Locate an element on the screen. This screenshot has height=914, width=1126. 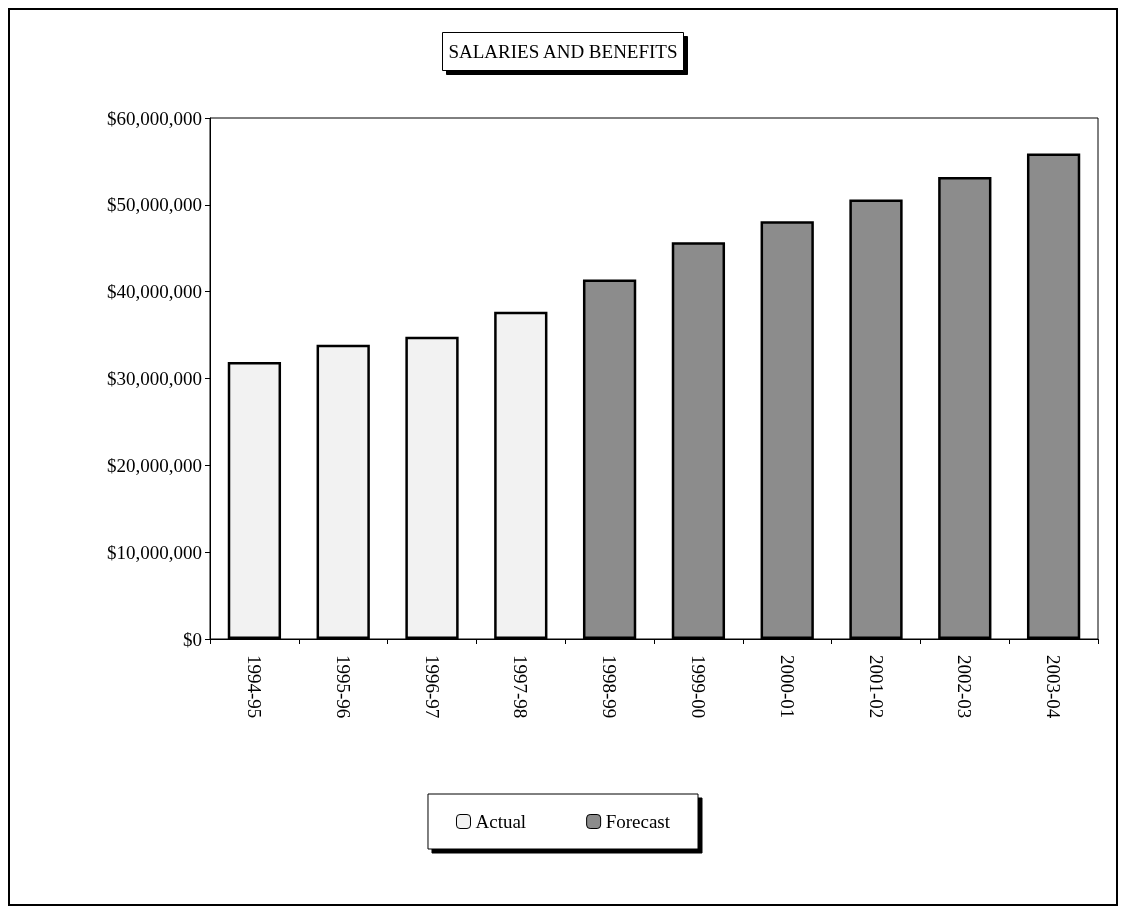
x-tick-label: 1999-00 is located at coordinates (698, 687).